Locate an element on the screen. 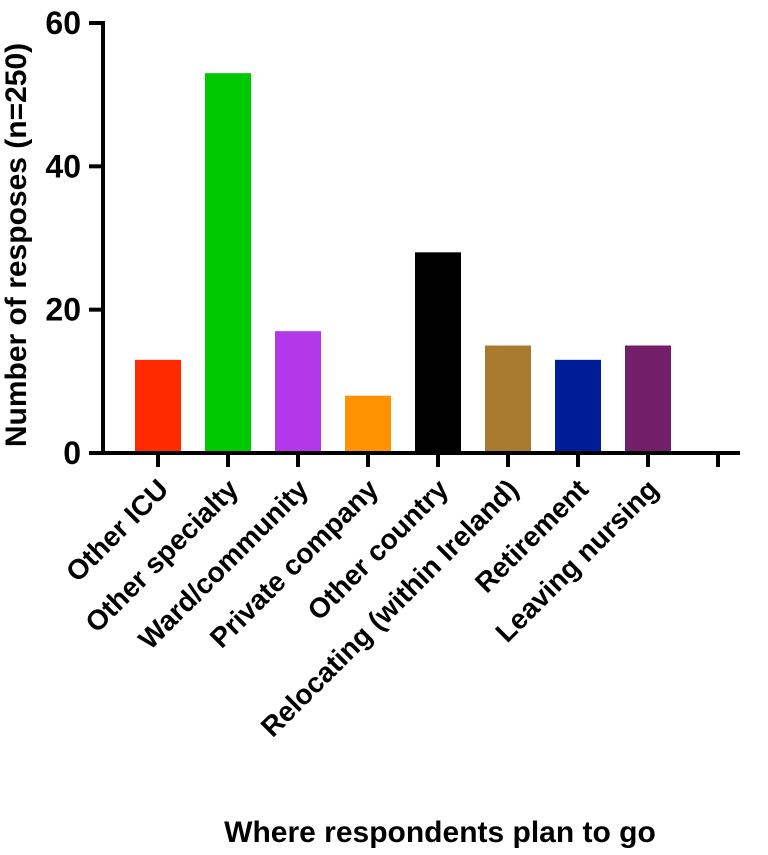 This screenshot has width=768, height=855. x-axis-title: Where respondents plan to go is located at coordinates (440, 832).